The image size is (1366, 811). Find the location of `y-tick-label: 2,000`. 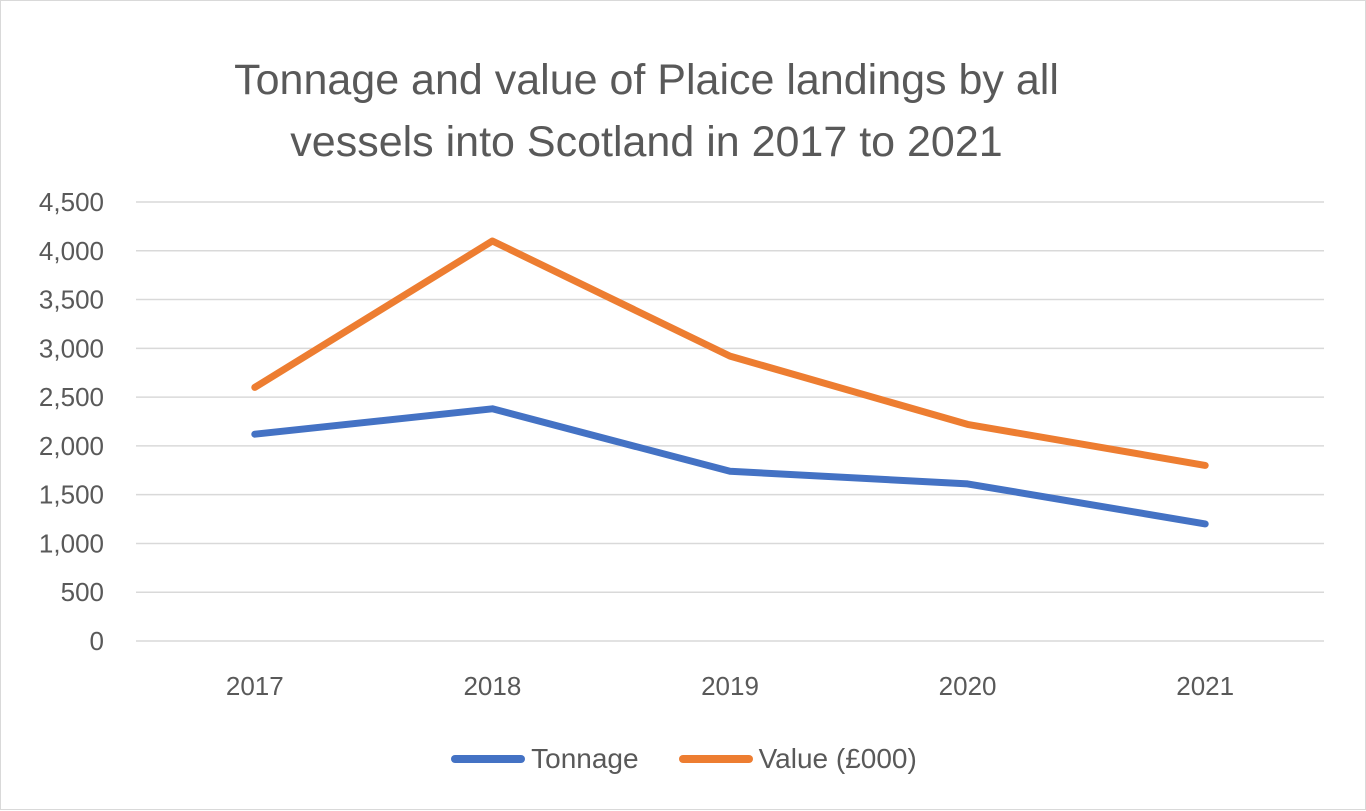

y-tick-label: 2,000 is located at coordinates (71, 446).